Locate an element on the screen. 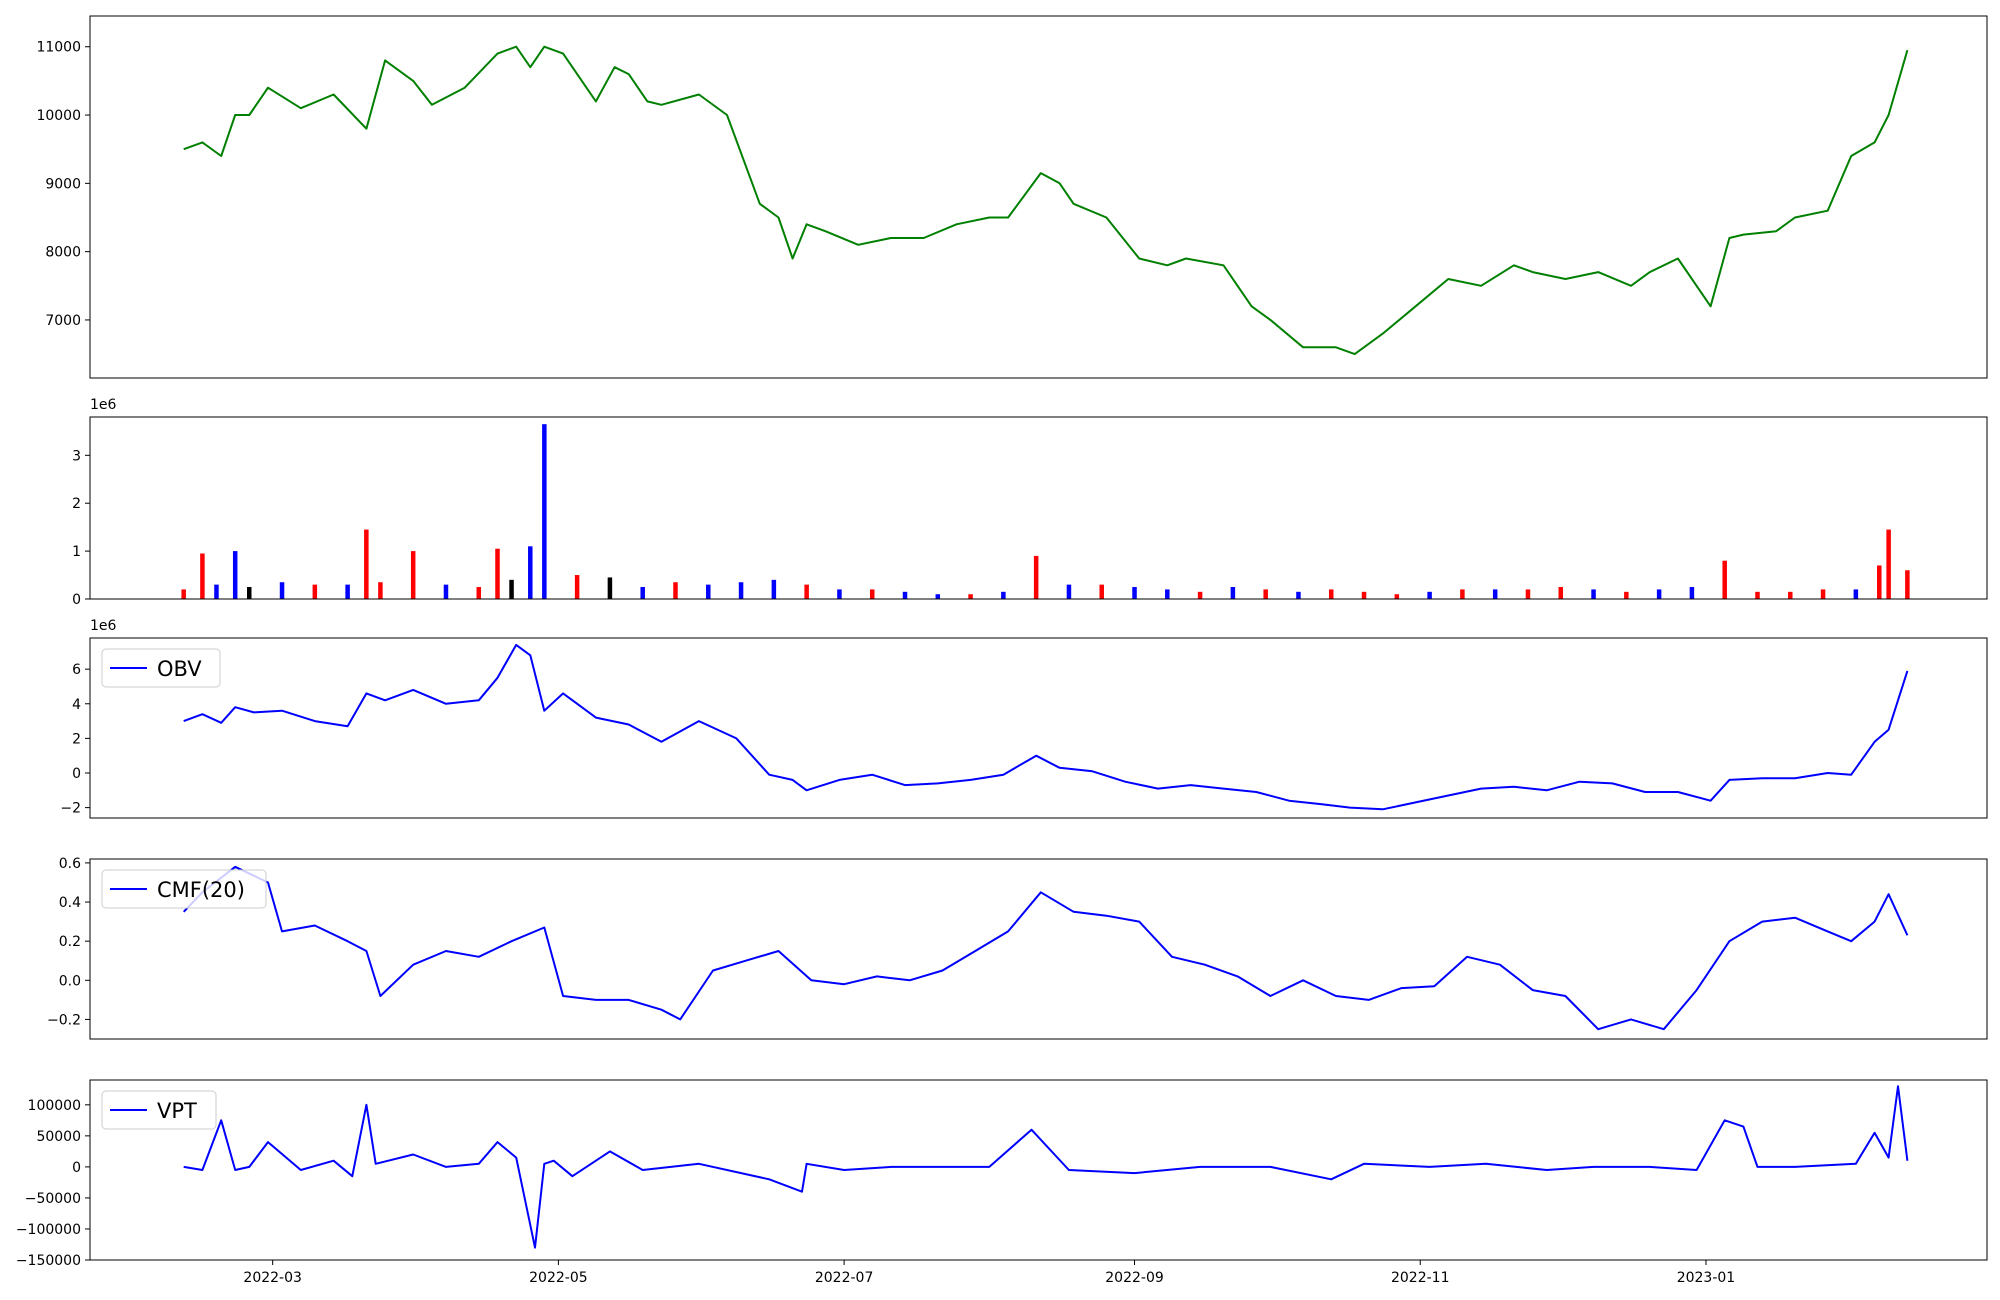 The image size is (2000, 1300). panel-cmf: −0.2 0.0 0.2 0.4 0.6 CMF(20) is located at coordinates (1017, 948).